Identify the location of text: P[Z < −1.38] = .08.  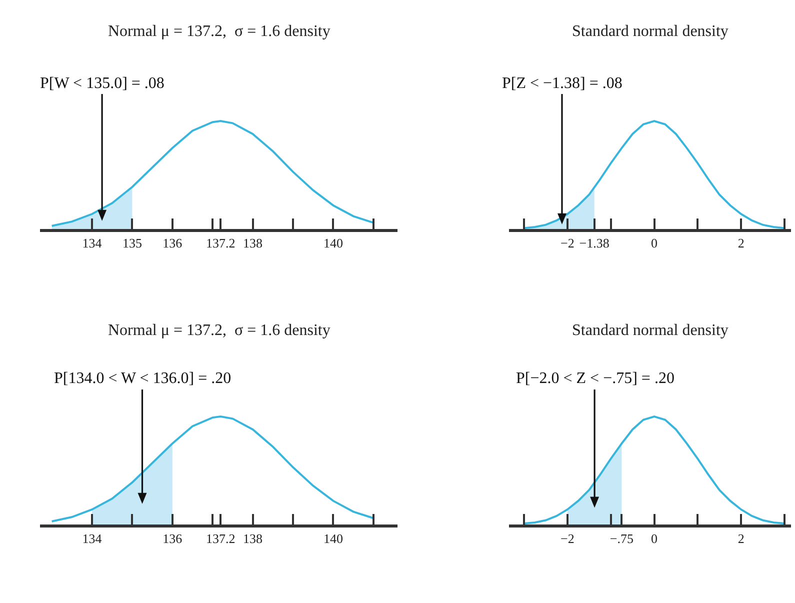
(562, 83).